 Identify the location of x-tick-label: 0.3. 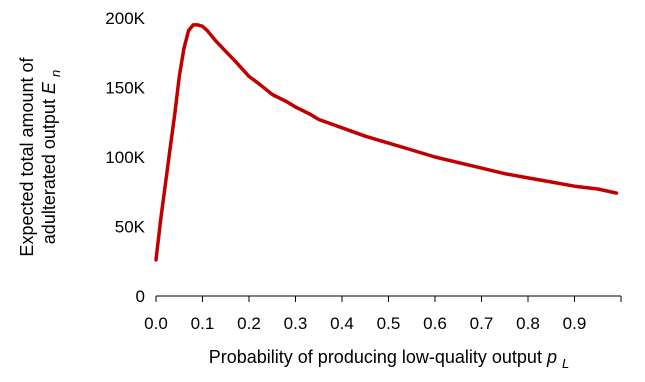
(296, 323).